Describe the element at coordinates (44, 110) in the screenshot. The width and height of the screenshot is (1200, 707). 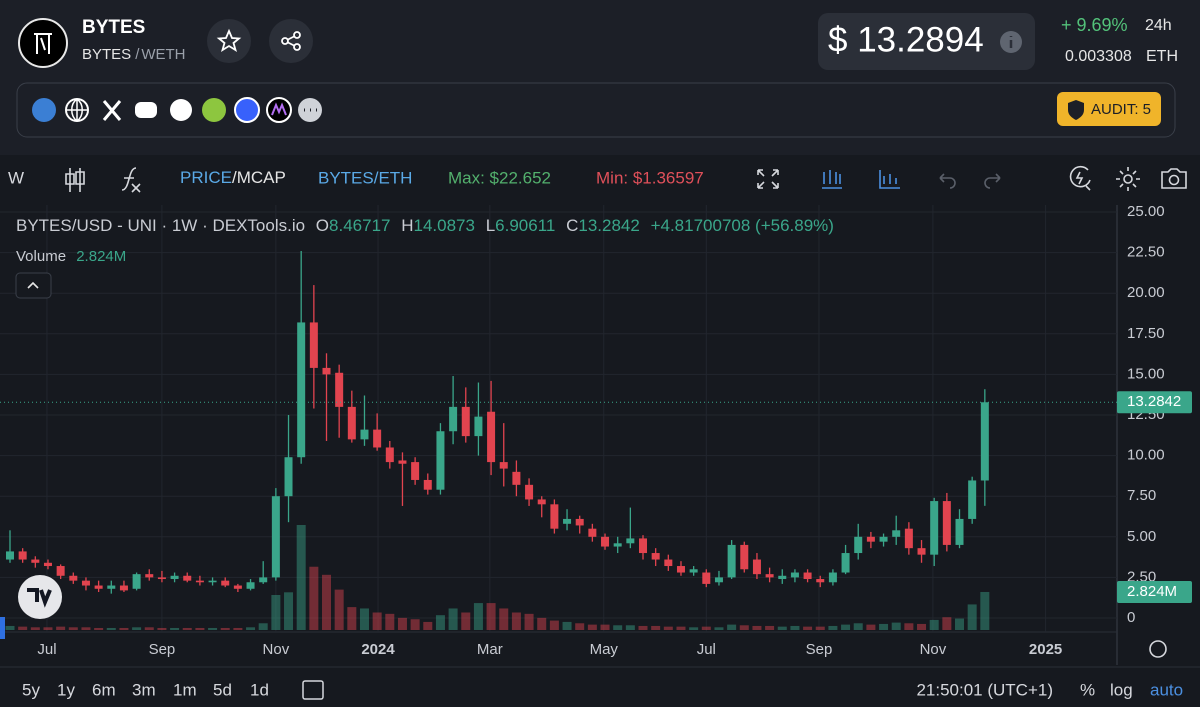
I see `dextools-link` at that location.